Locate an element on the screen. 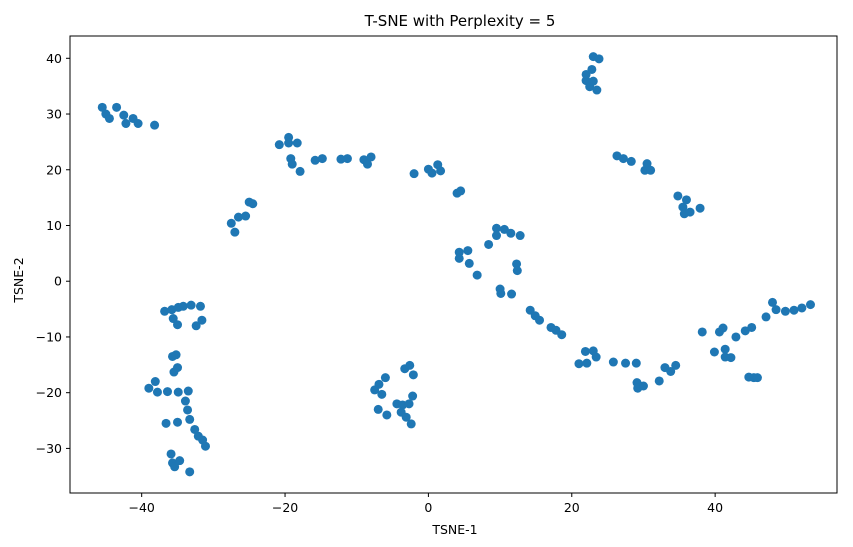 The height and width of the screenshot is (547, 853). x-axis-label: TSNE-1 is located at coordinates (454, 529).